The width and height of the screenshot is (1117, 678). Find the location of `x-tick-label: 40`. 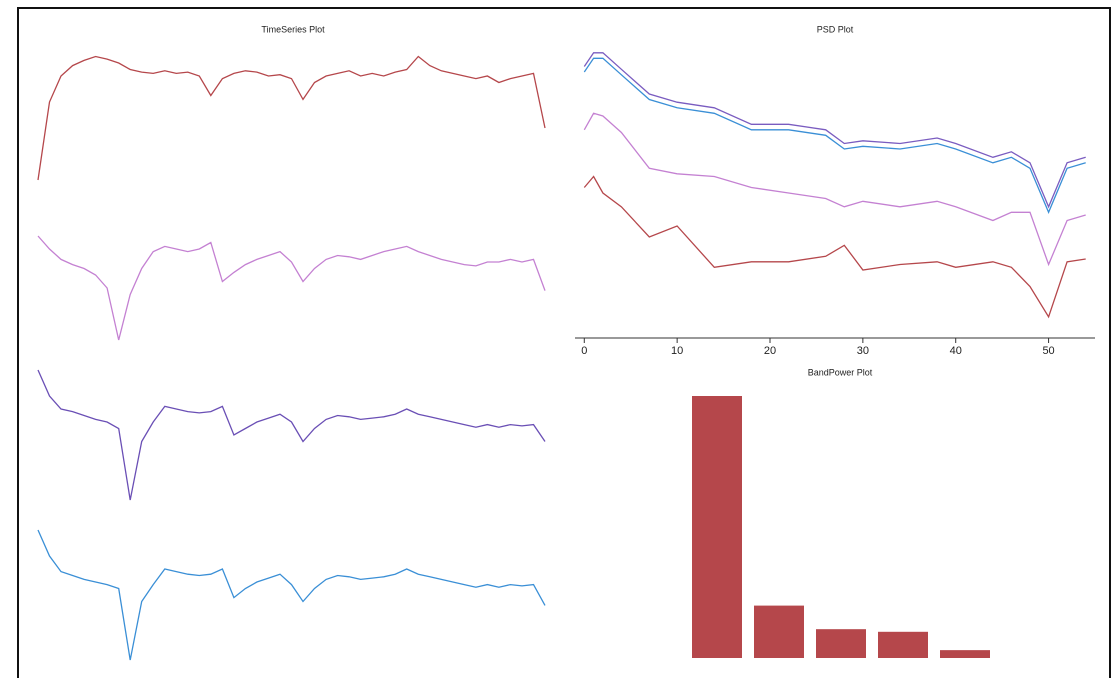

x-tick-label: 40 is located at coordinates (956, 351).